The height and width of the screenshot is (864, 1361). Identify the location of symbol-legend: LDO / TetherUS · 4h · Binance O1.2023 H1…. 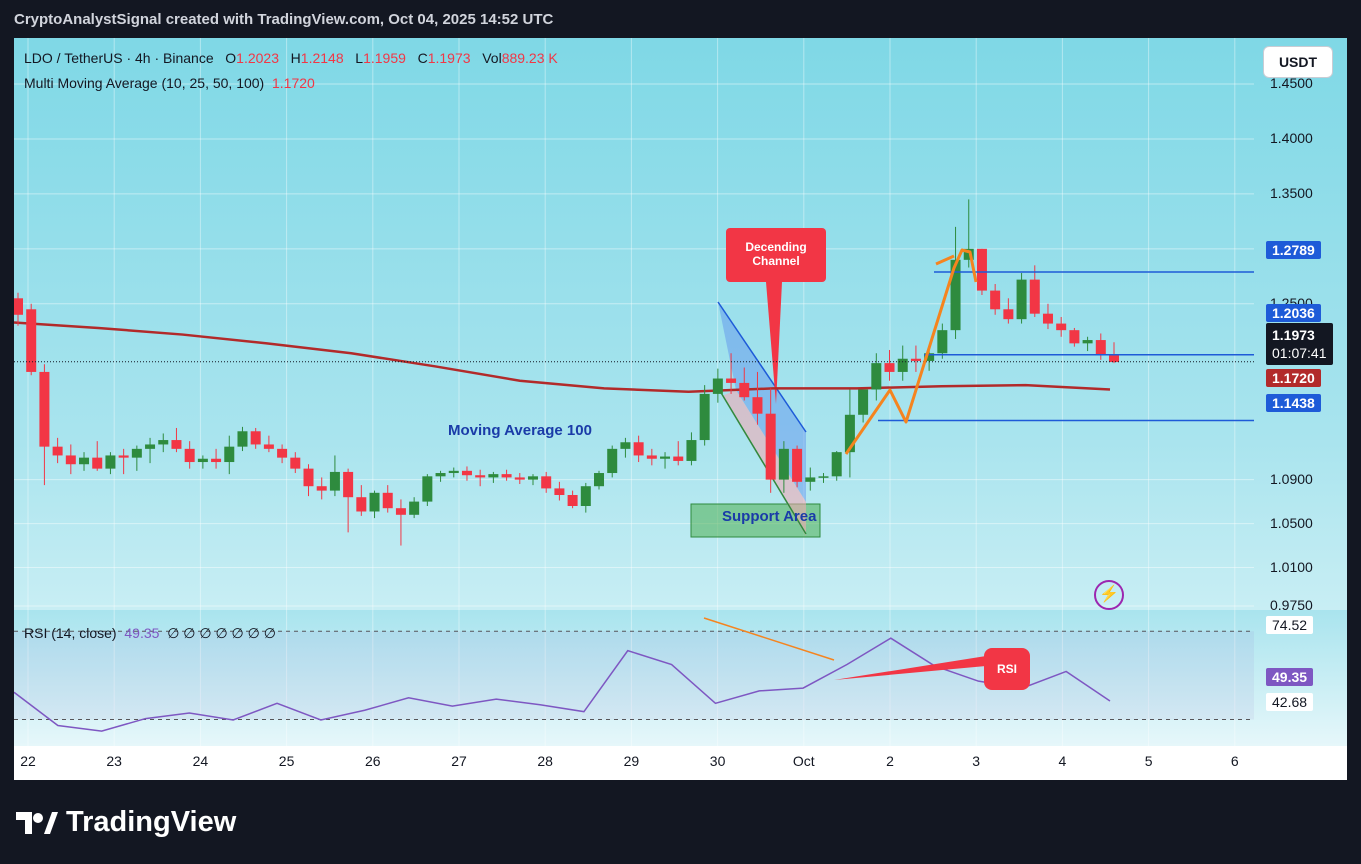
(291, 58).